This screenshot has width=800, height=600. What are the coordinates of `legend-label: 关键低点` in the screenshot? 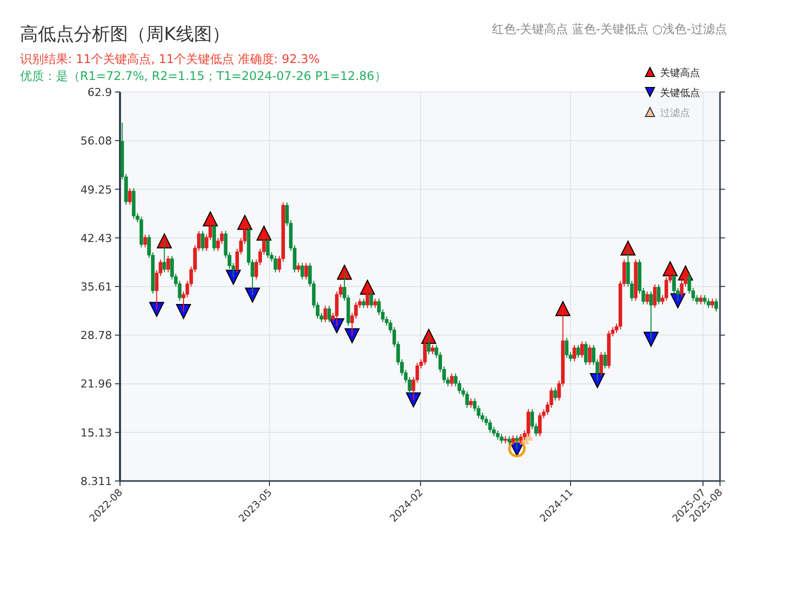 It's located at (680, 93).